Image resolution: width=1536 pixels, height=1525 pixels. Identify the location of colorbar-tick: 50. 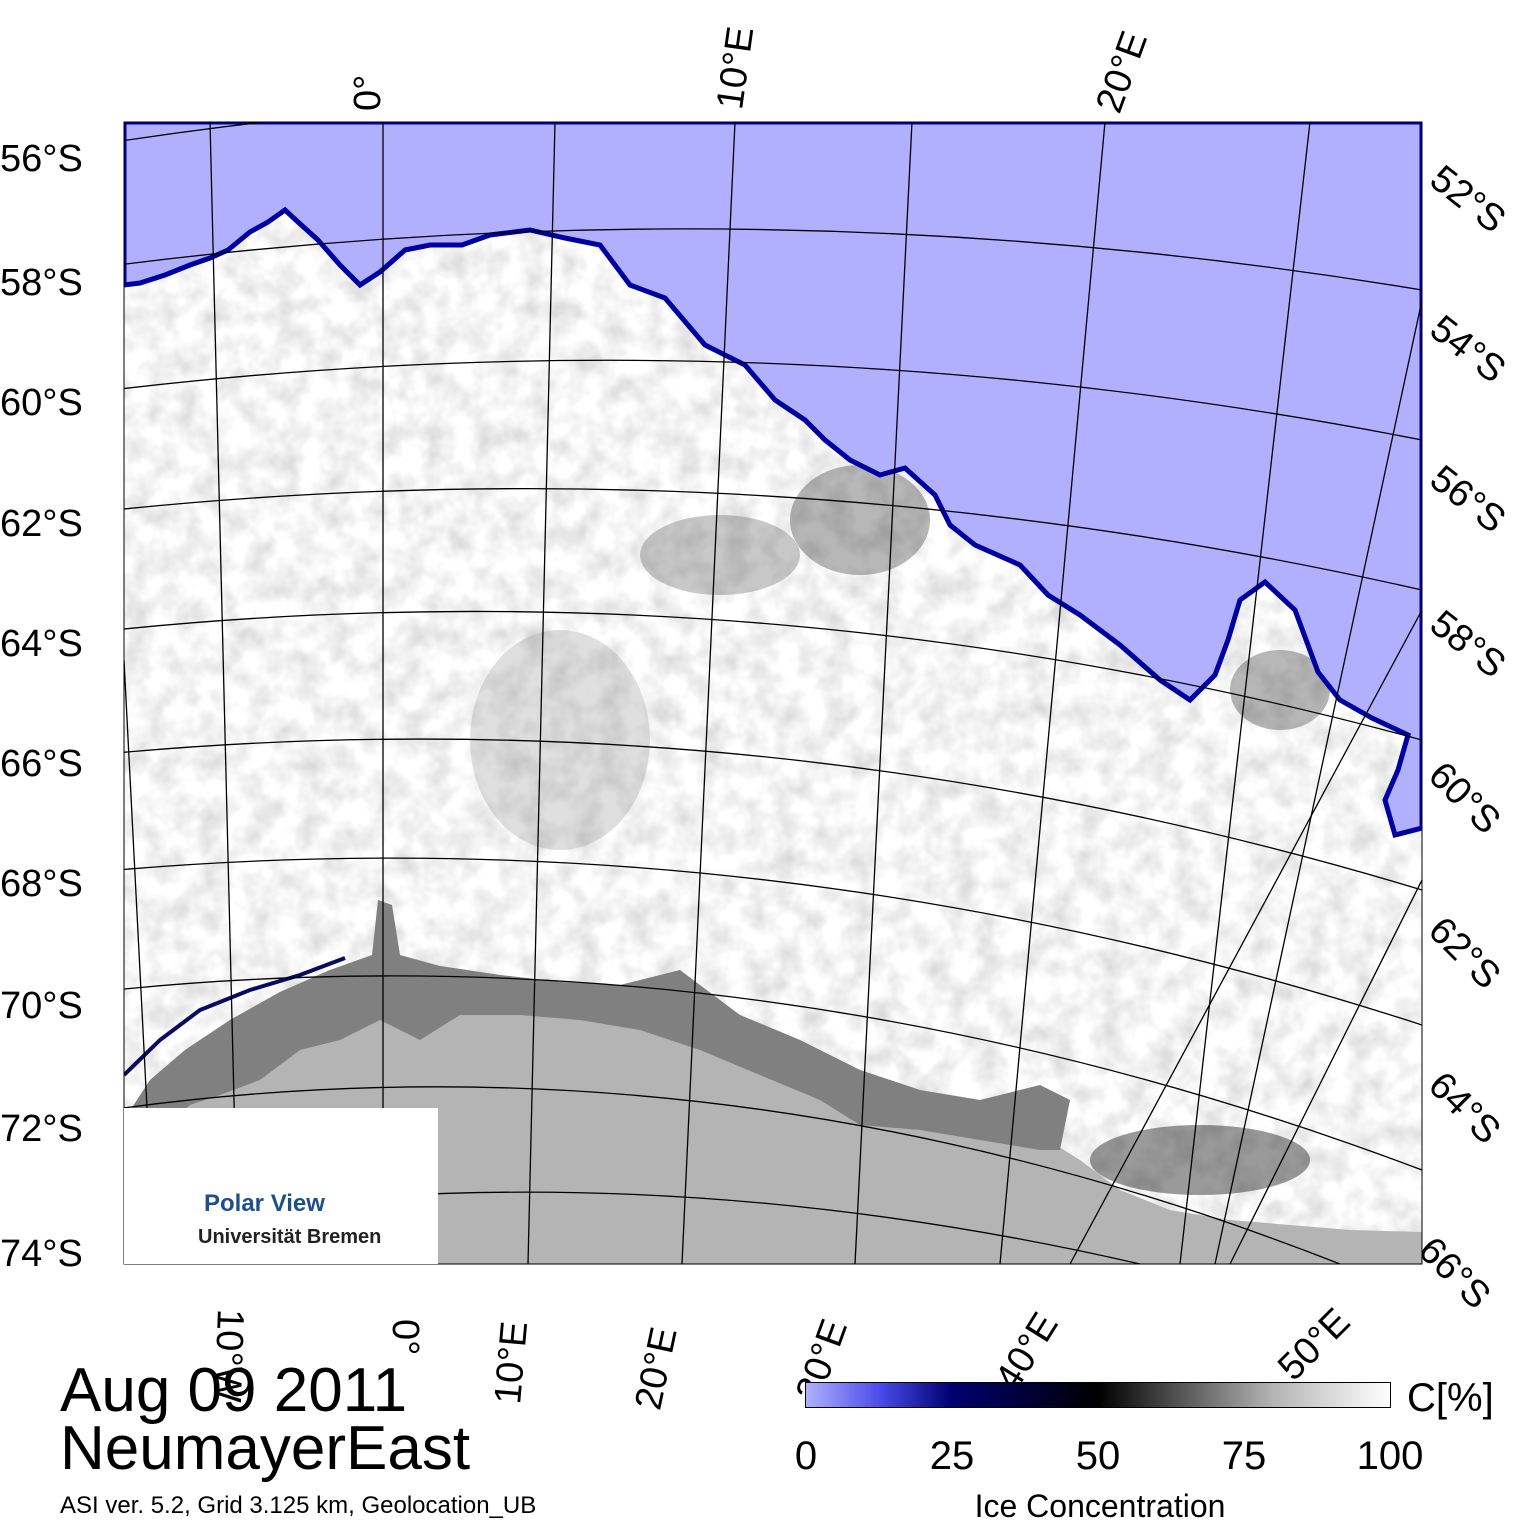
(1098, 1456).